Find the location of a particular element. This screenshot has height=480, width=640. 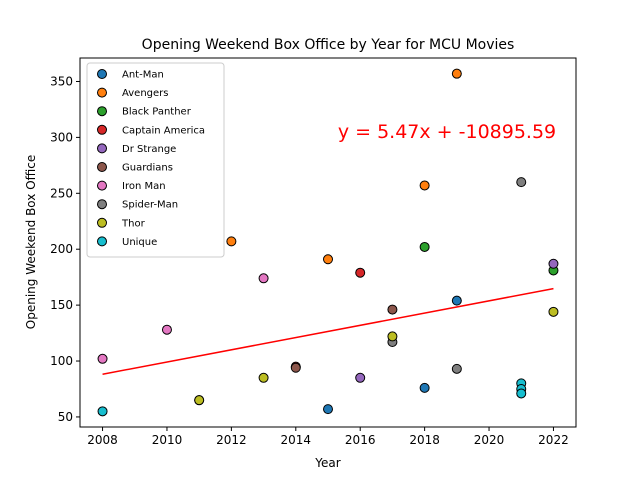

y-tick-label: 300 is located at coordinates (61, 137).